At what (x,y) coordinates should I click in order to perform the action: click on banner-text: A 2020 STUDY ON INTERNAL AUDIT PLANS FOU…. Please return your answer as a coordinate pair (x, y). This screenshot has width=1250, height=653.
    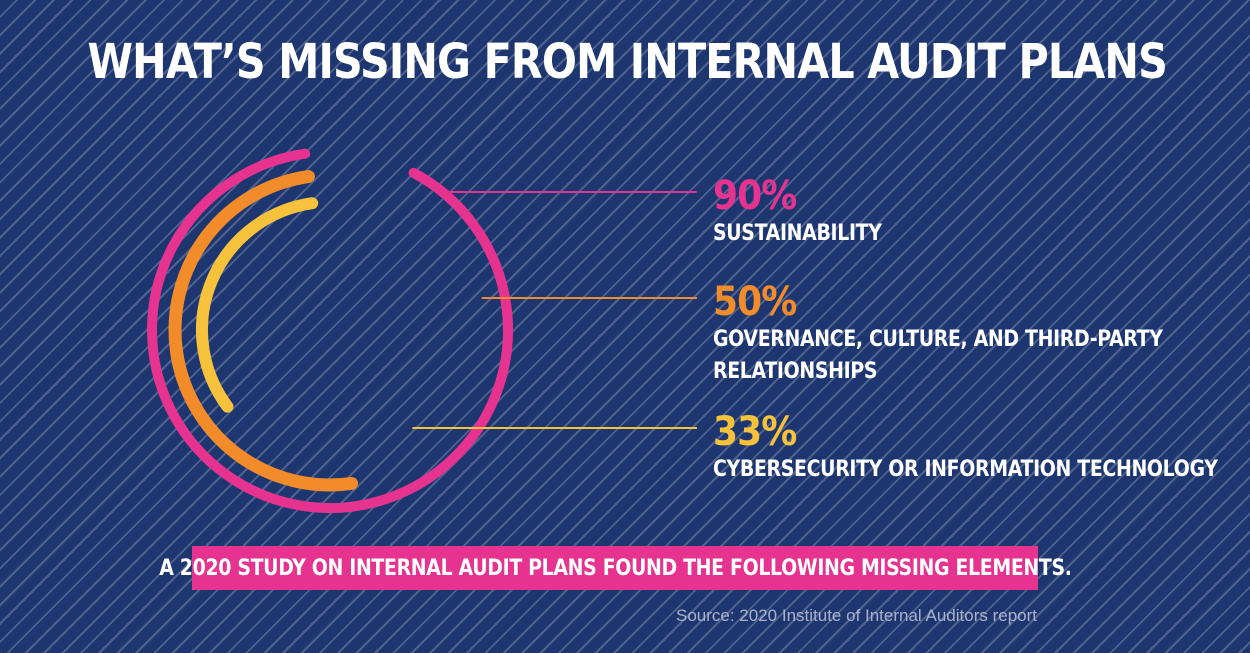
    Looking at the image, I should click on (615, 568).